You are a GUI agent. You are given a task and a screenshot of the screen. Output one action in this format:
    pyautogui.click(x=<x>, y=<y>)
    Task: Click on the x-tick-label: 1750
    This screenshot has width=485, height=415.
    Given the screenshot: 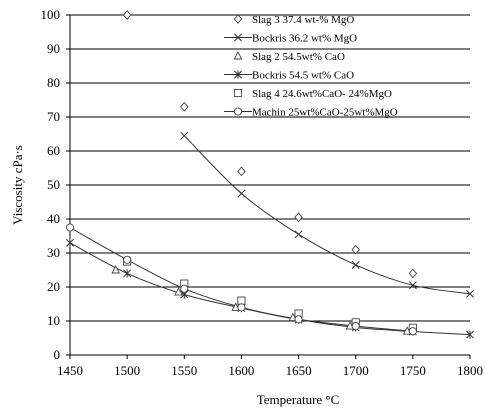 What is the action you would take?
    pyautogui.click(x=413, y=370)
    